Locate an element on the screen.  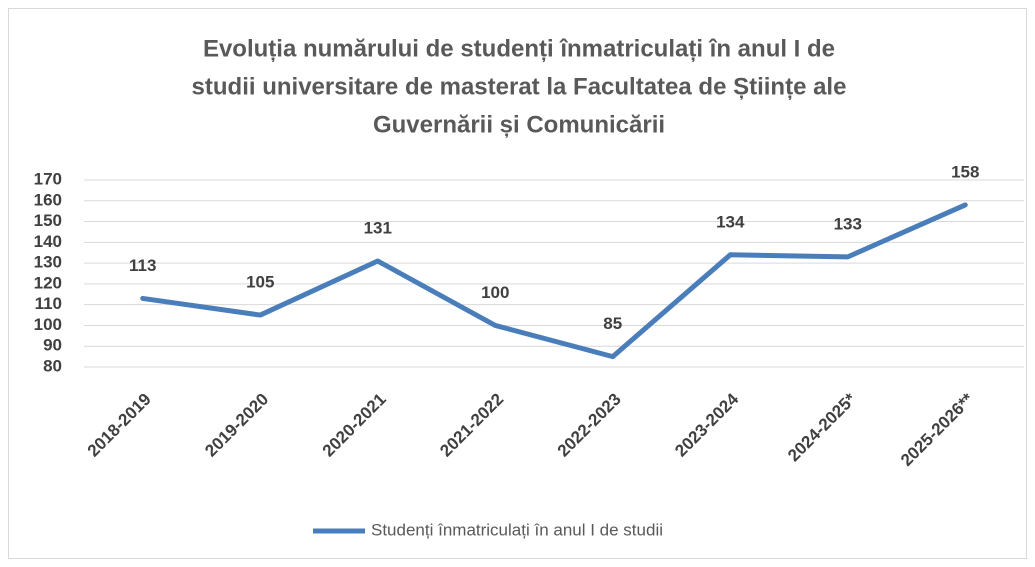
y-tick-label: 160 is located at coordinates (48, 199).